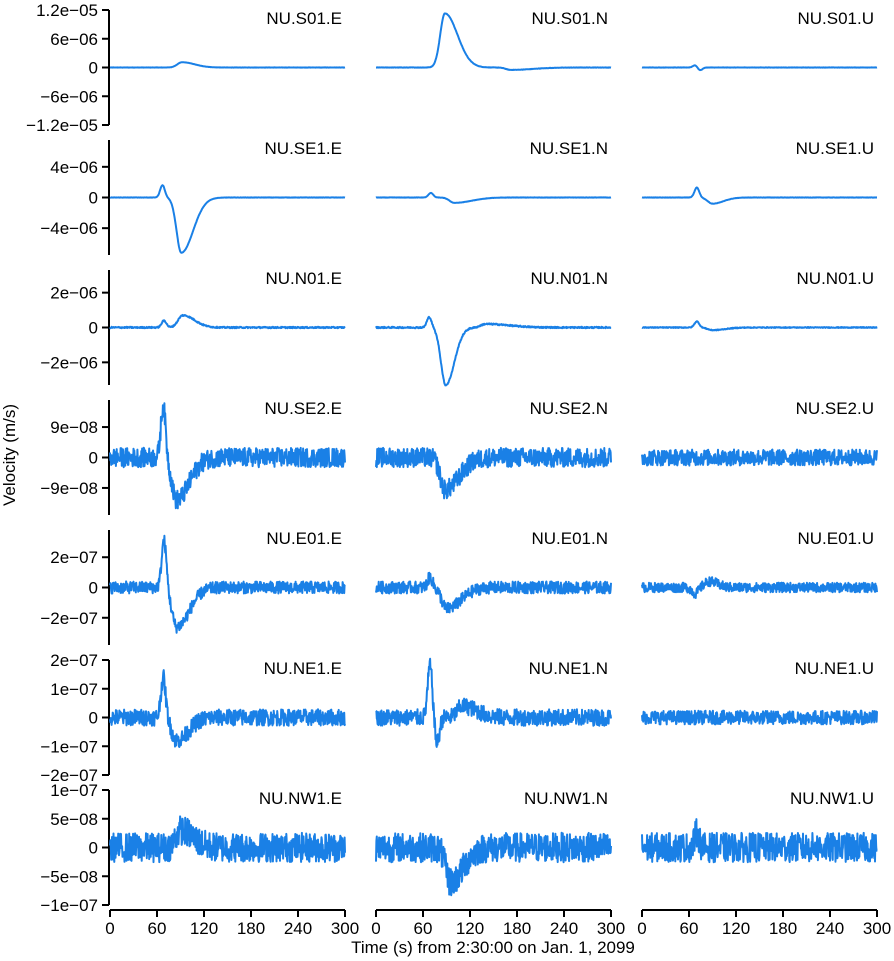 The width and height of the screenshot is (894, 961). I want to click on row-nu-se1: −4e−06 0 4e−06 NU.SE1.E NU.SE1.N NU.SE1.U, so click(459, 197).